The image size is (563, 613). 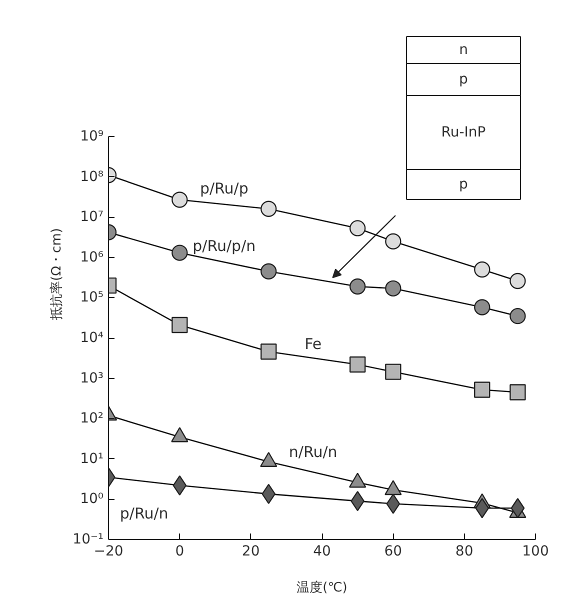 I want to click on x-tick-label: 80, so click(x=464, y=552).